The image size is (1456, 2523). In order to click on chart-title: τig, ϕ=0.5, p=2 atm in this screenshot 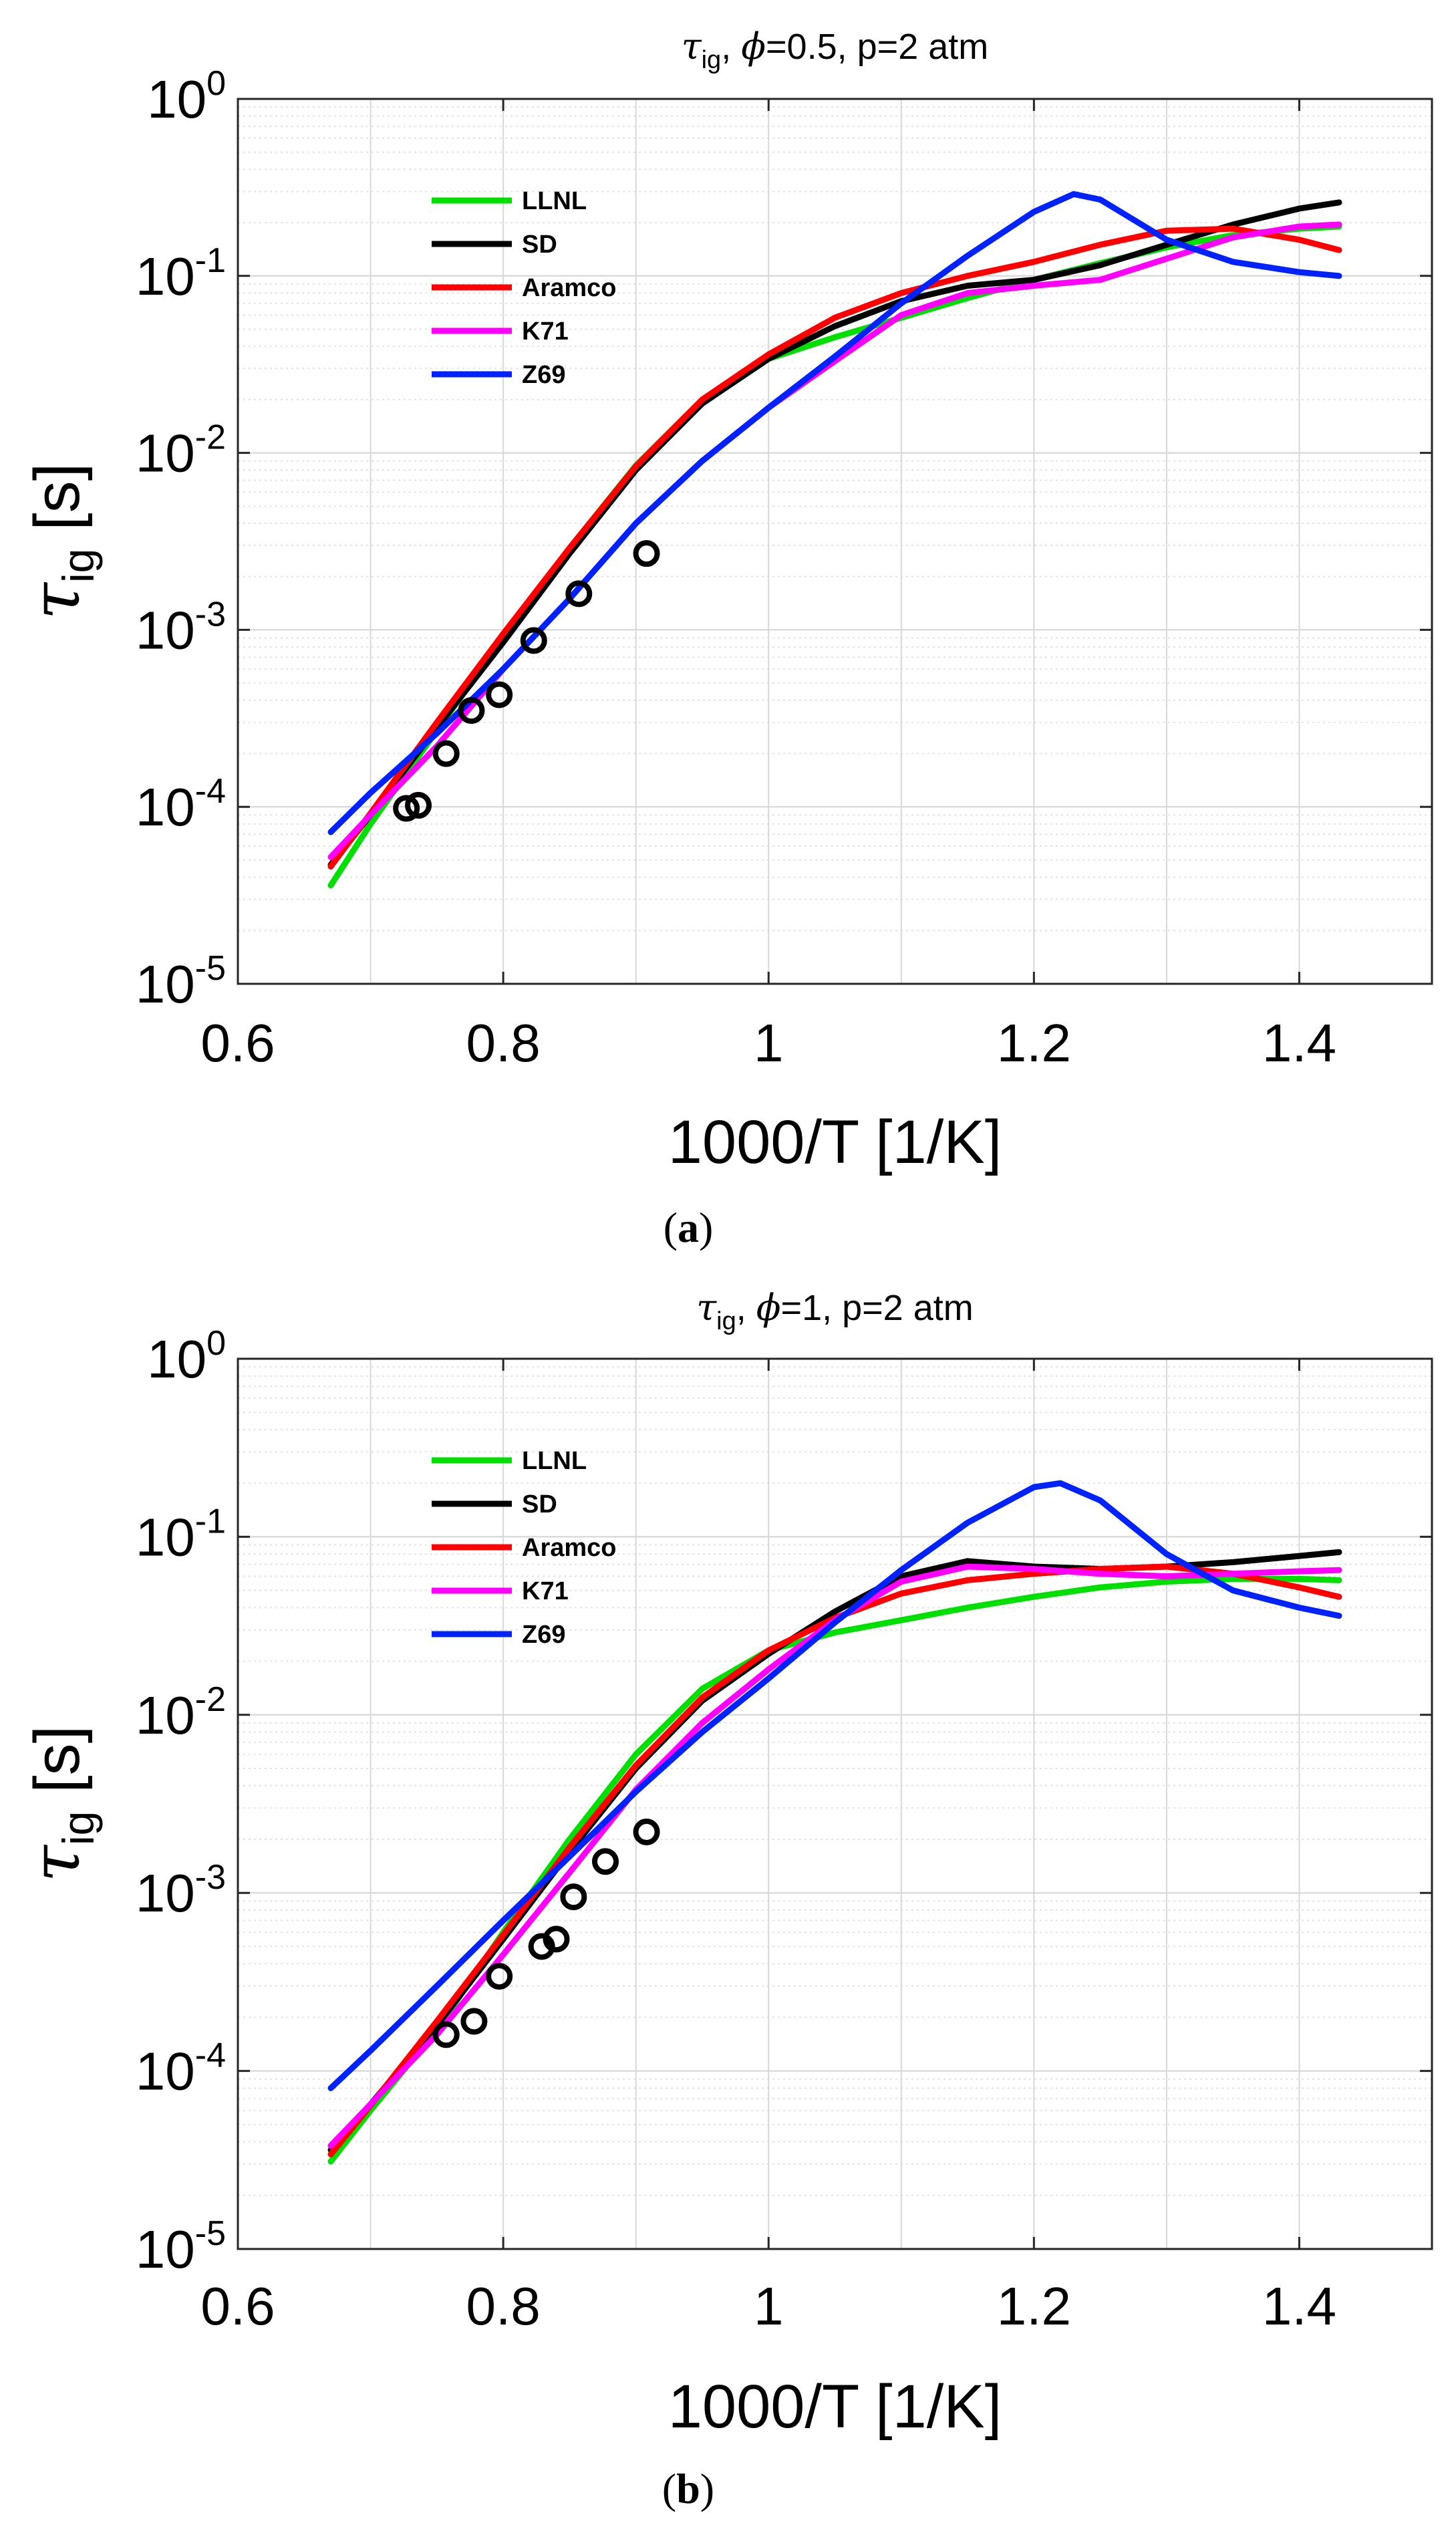, I will do `click(835, 49)`.